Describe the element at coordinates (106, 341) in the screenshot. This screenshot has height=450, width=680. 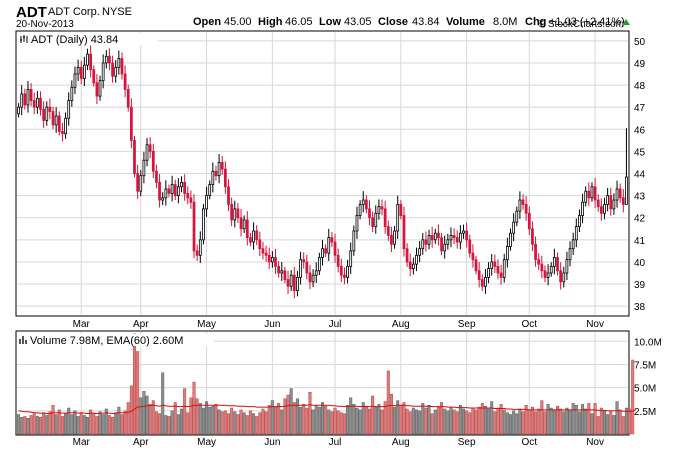
I see `volume-legend-text: Volume 7.98M, EMA(60) 2.60M` at that location.